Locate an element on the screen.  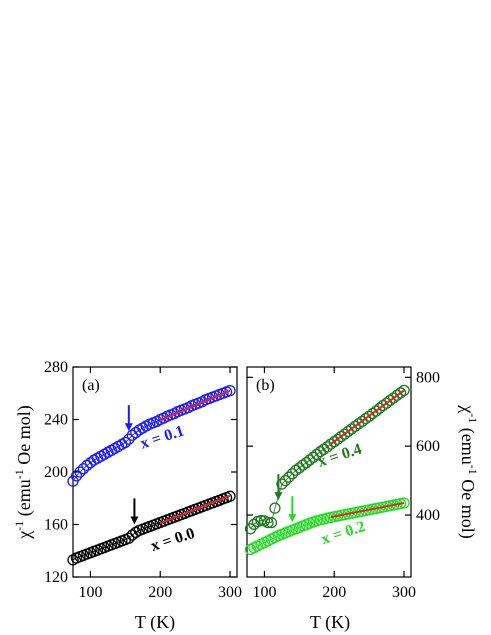
panel-b-ylabel: χ-1 (emu-1 Oe mol) is located at coordinates (468, 471).